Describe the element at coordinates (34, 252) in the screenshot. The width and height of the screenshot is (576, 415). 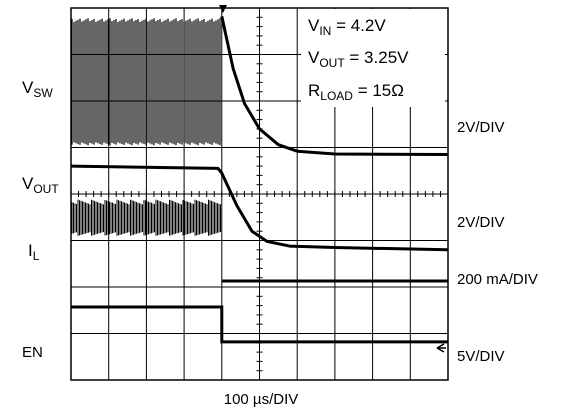
I see `channel-label-il: IL` at that location.